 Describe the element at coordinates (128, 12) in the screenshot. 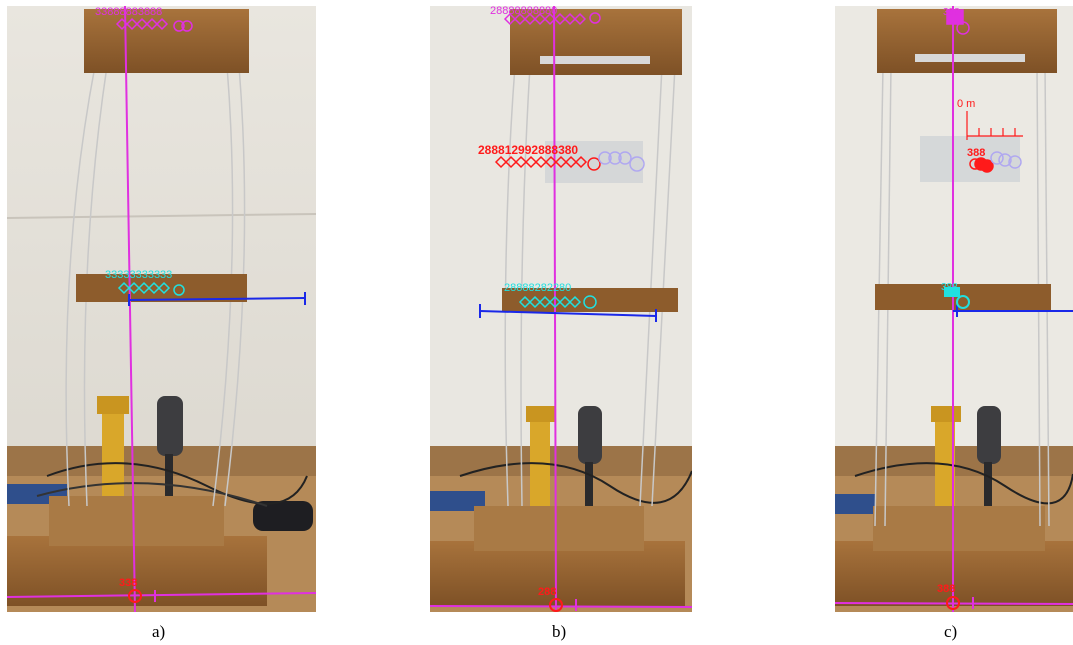

I see `top-track-label: 33888883888` at that location.